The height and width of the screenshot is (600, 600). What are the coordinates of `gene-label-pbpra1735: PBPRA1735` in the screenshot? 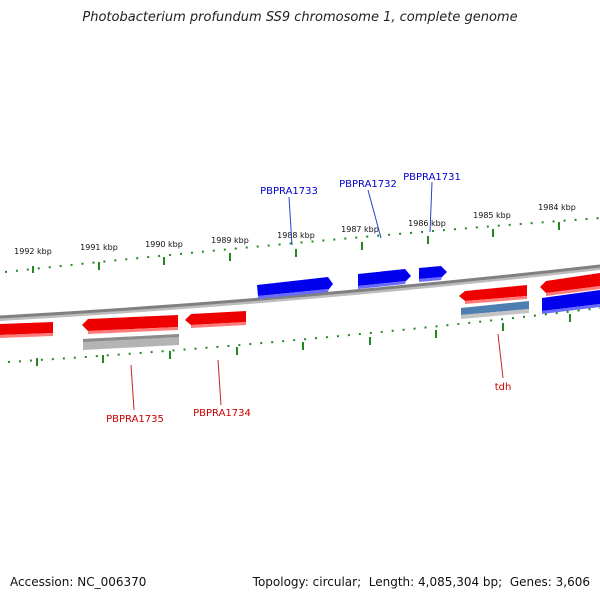 It's located at (135, 419).